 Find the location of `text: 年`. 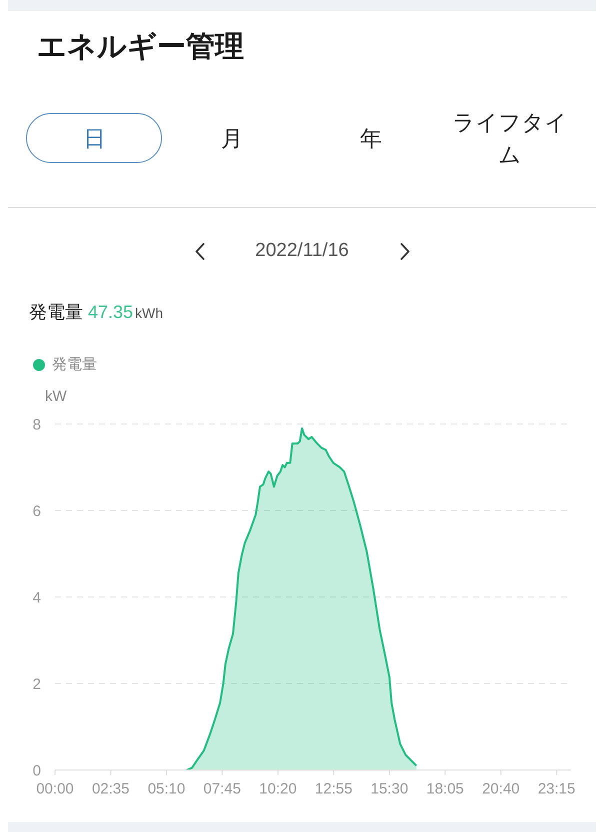

text: 年 is located at coordinates (371, 138).